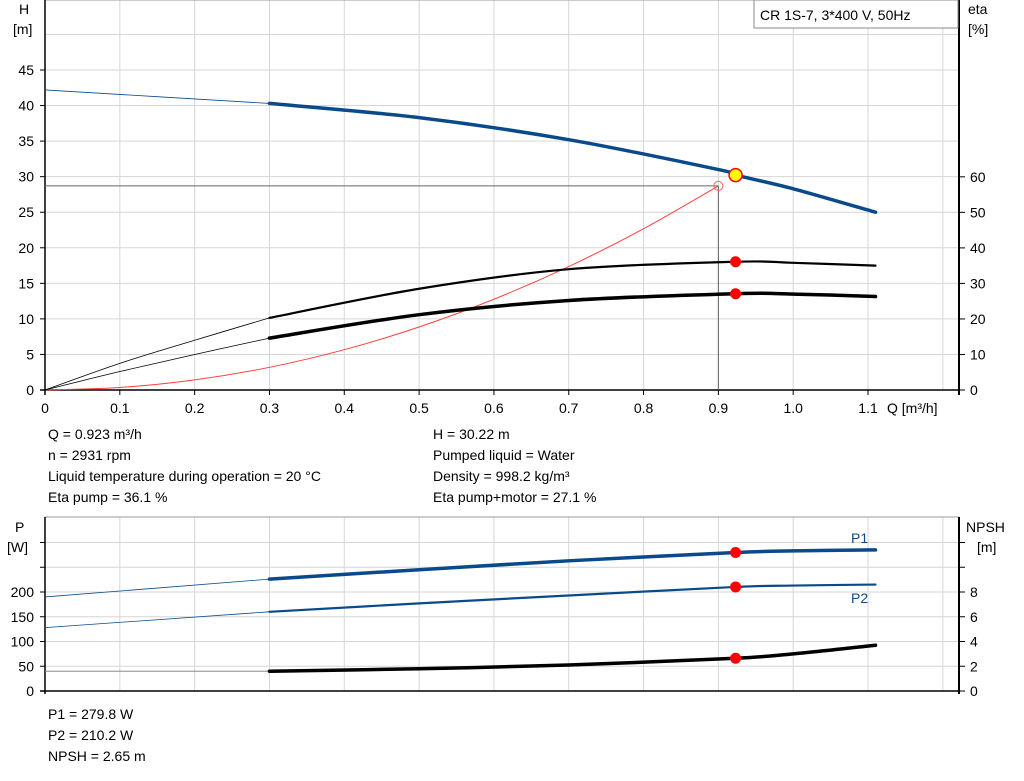 The width and height of the screenshot is (1024, 781). Describe the element at coordinates (23, 592) in the screenshot. I see `y-tick-label-left: 200` at that location.